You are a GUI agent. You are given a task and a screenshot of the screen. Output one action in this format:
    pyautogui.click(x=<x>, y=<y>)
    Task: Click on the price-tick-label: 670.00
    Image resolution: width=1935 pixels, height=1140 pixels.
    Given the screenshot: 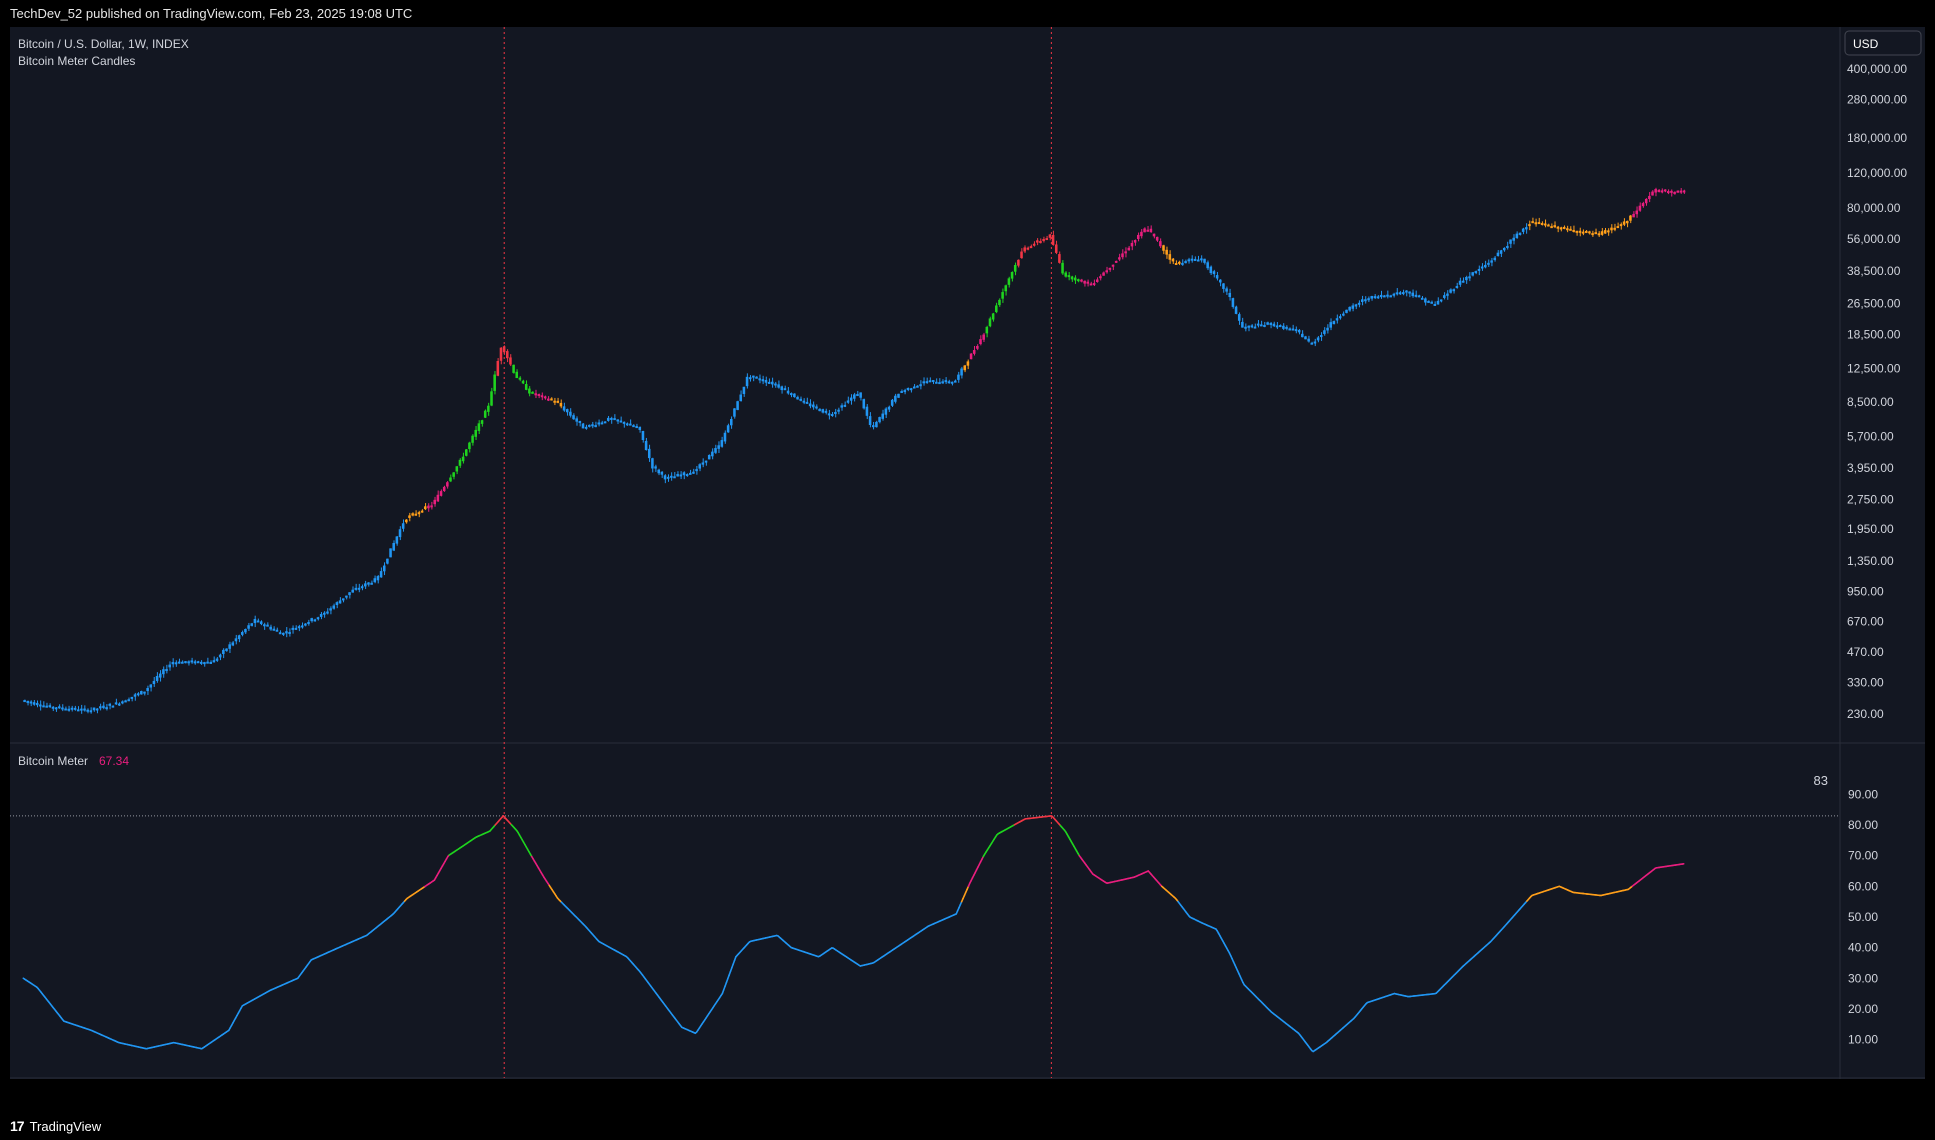 What is the action you would take?
    pyautogui.click(x=1865, y=621)
    